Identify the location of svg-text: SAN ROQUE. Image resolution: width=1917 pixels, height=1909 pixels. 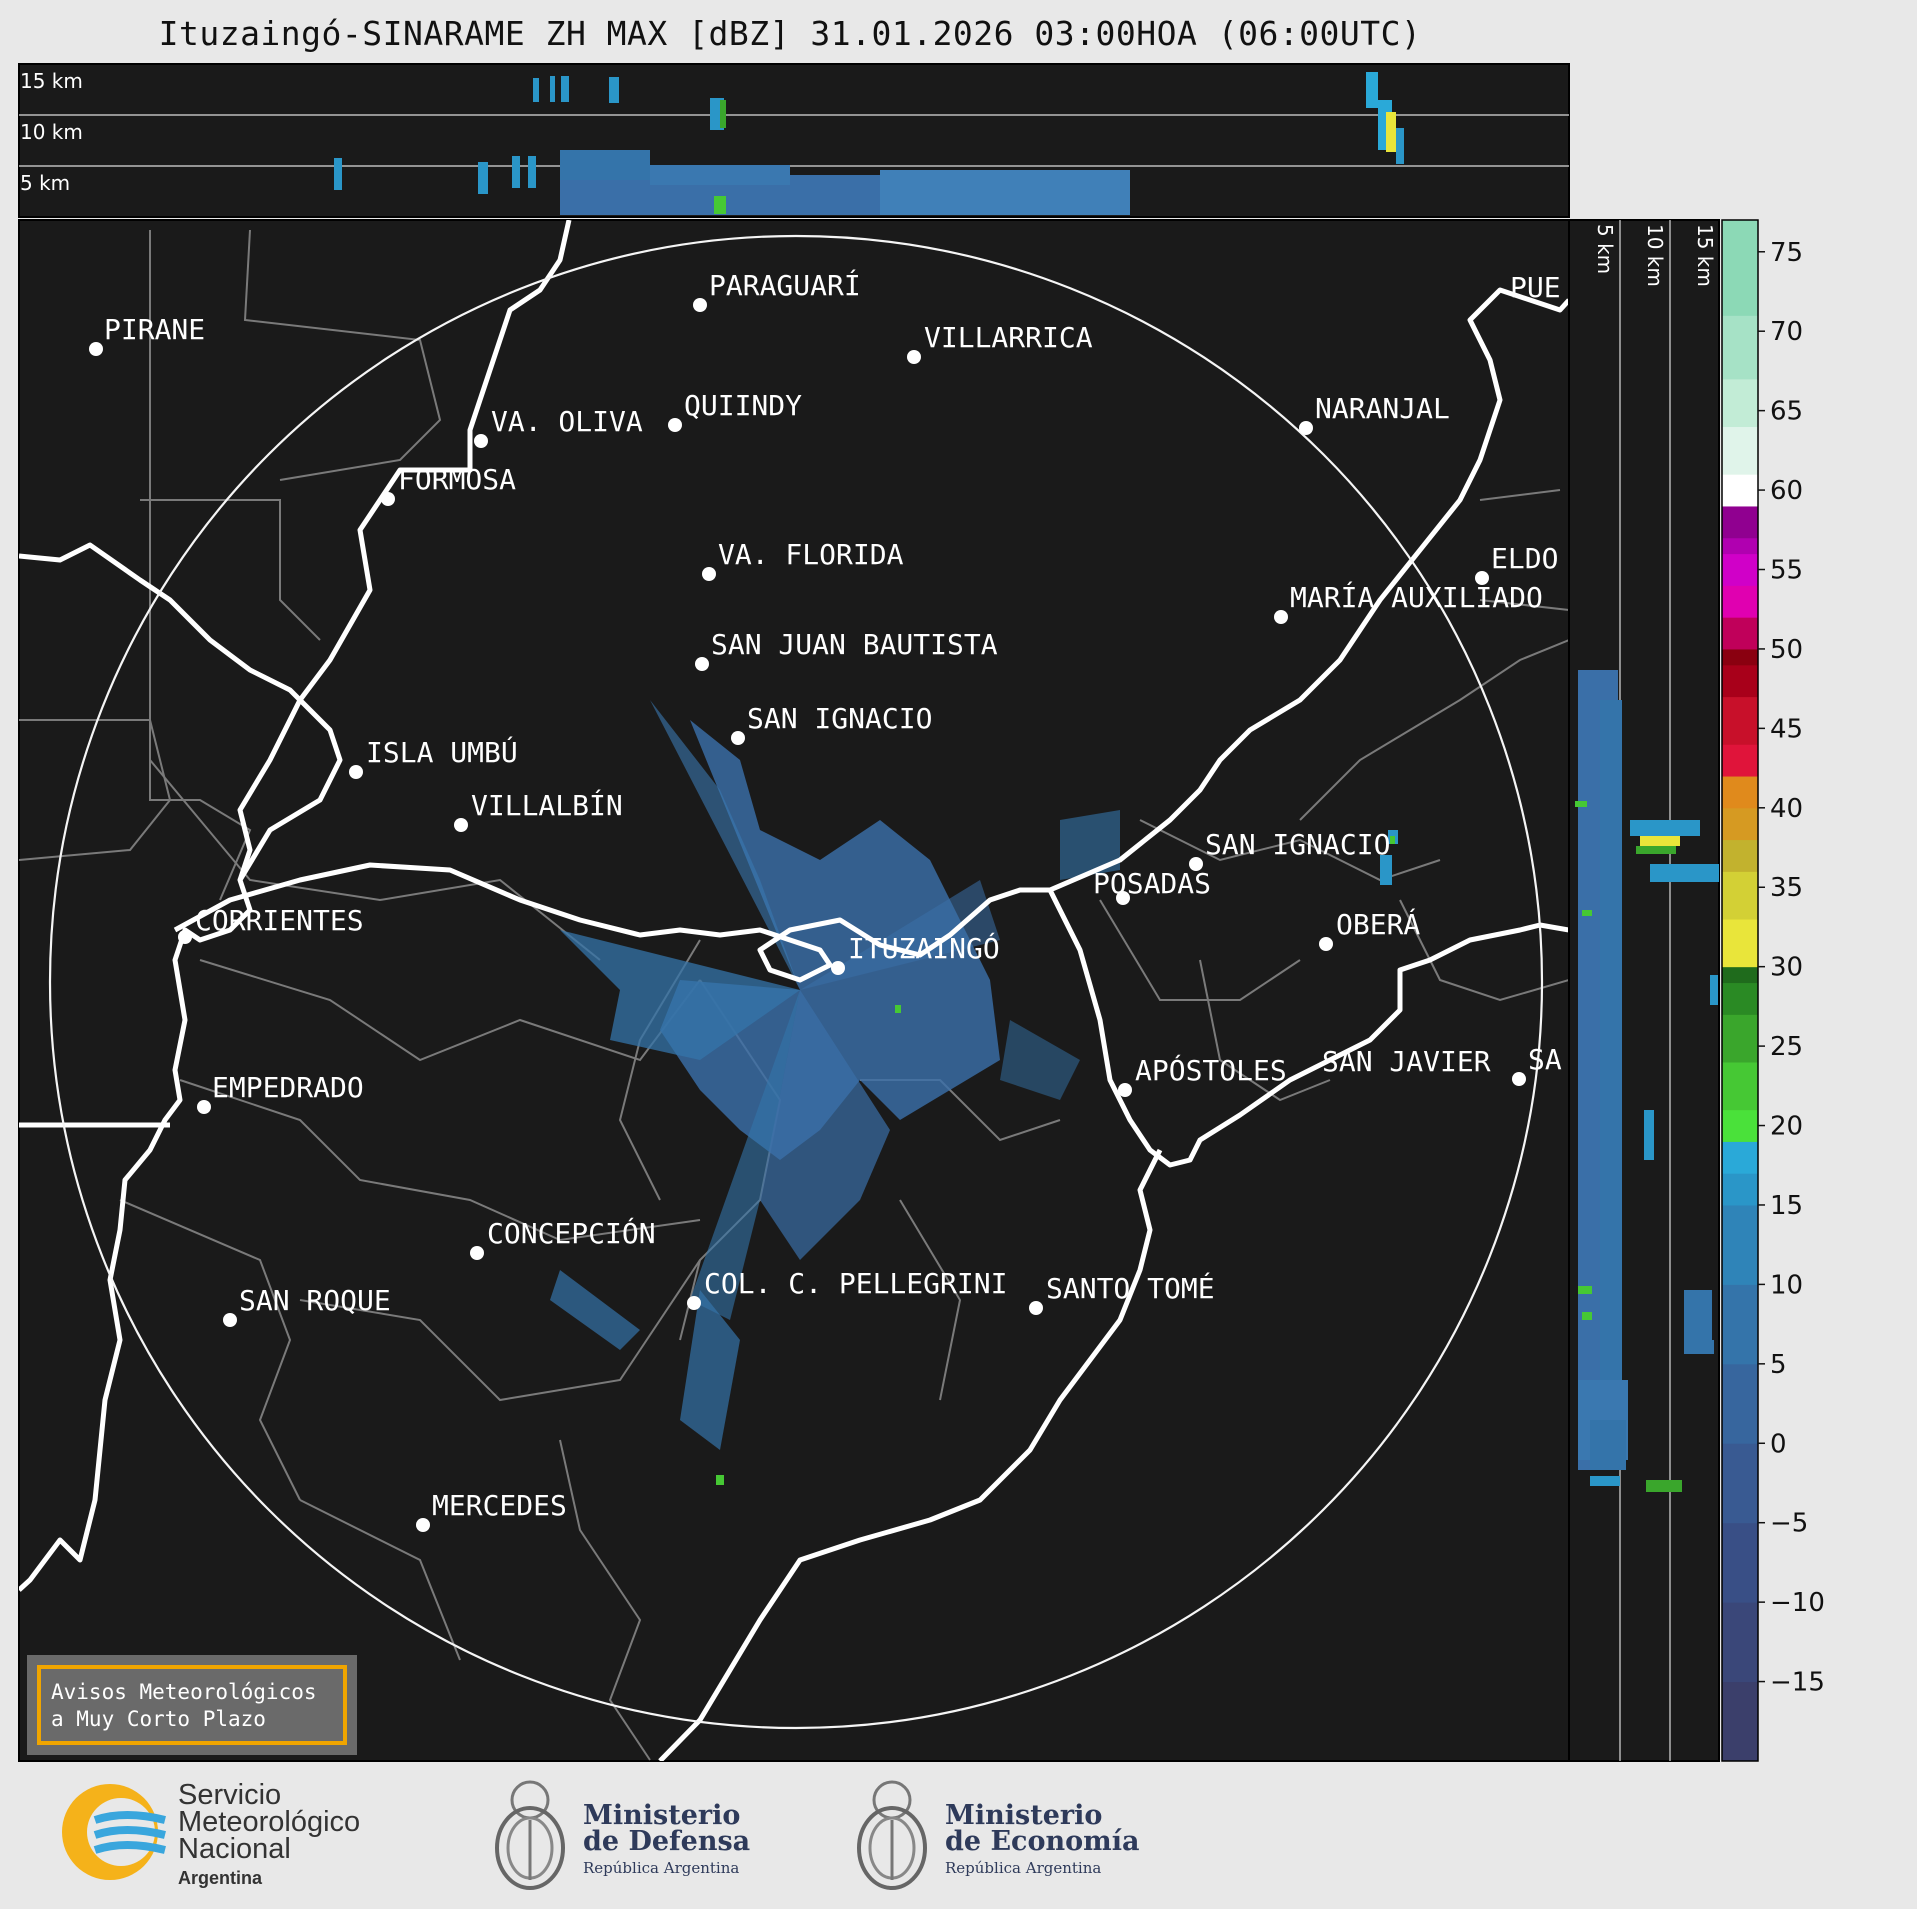
(315, 1300).